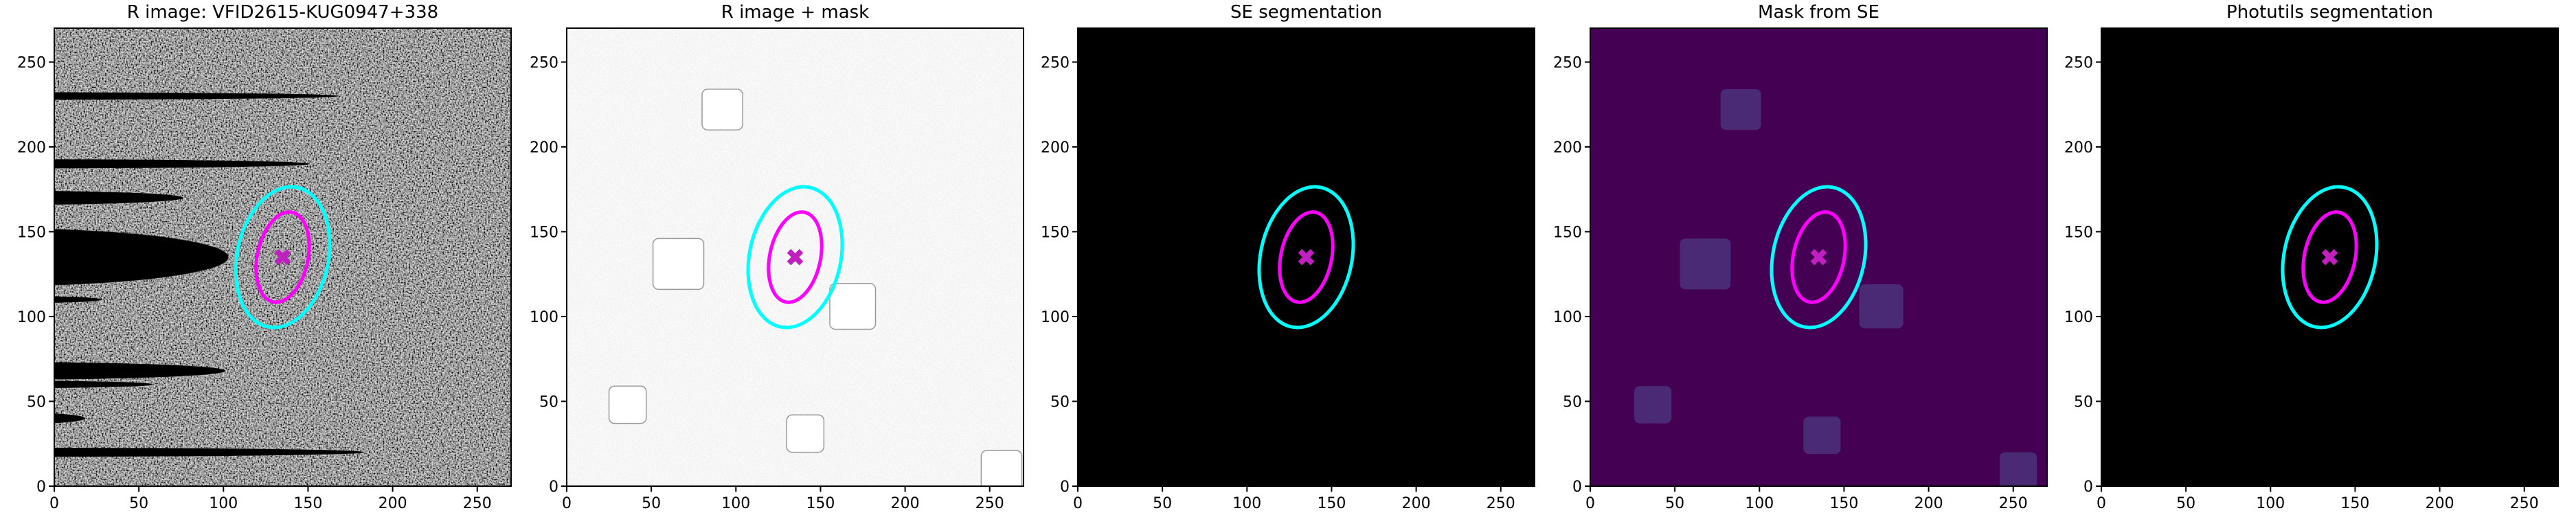 Image resolution: width=2576 pixels, height=515 pixels. Describe the element at coordinates (282, 12) in the screenshot. I see `panel-title: R image: VFID2615-KUG0947+338` at that location.